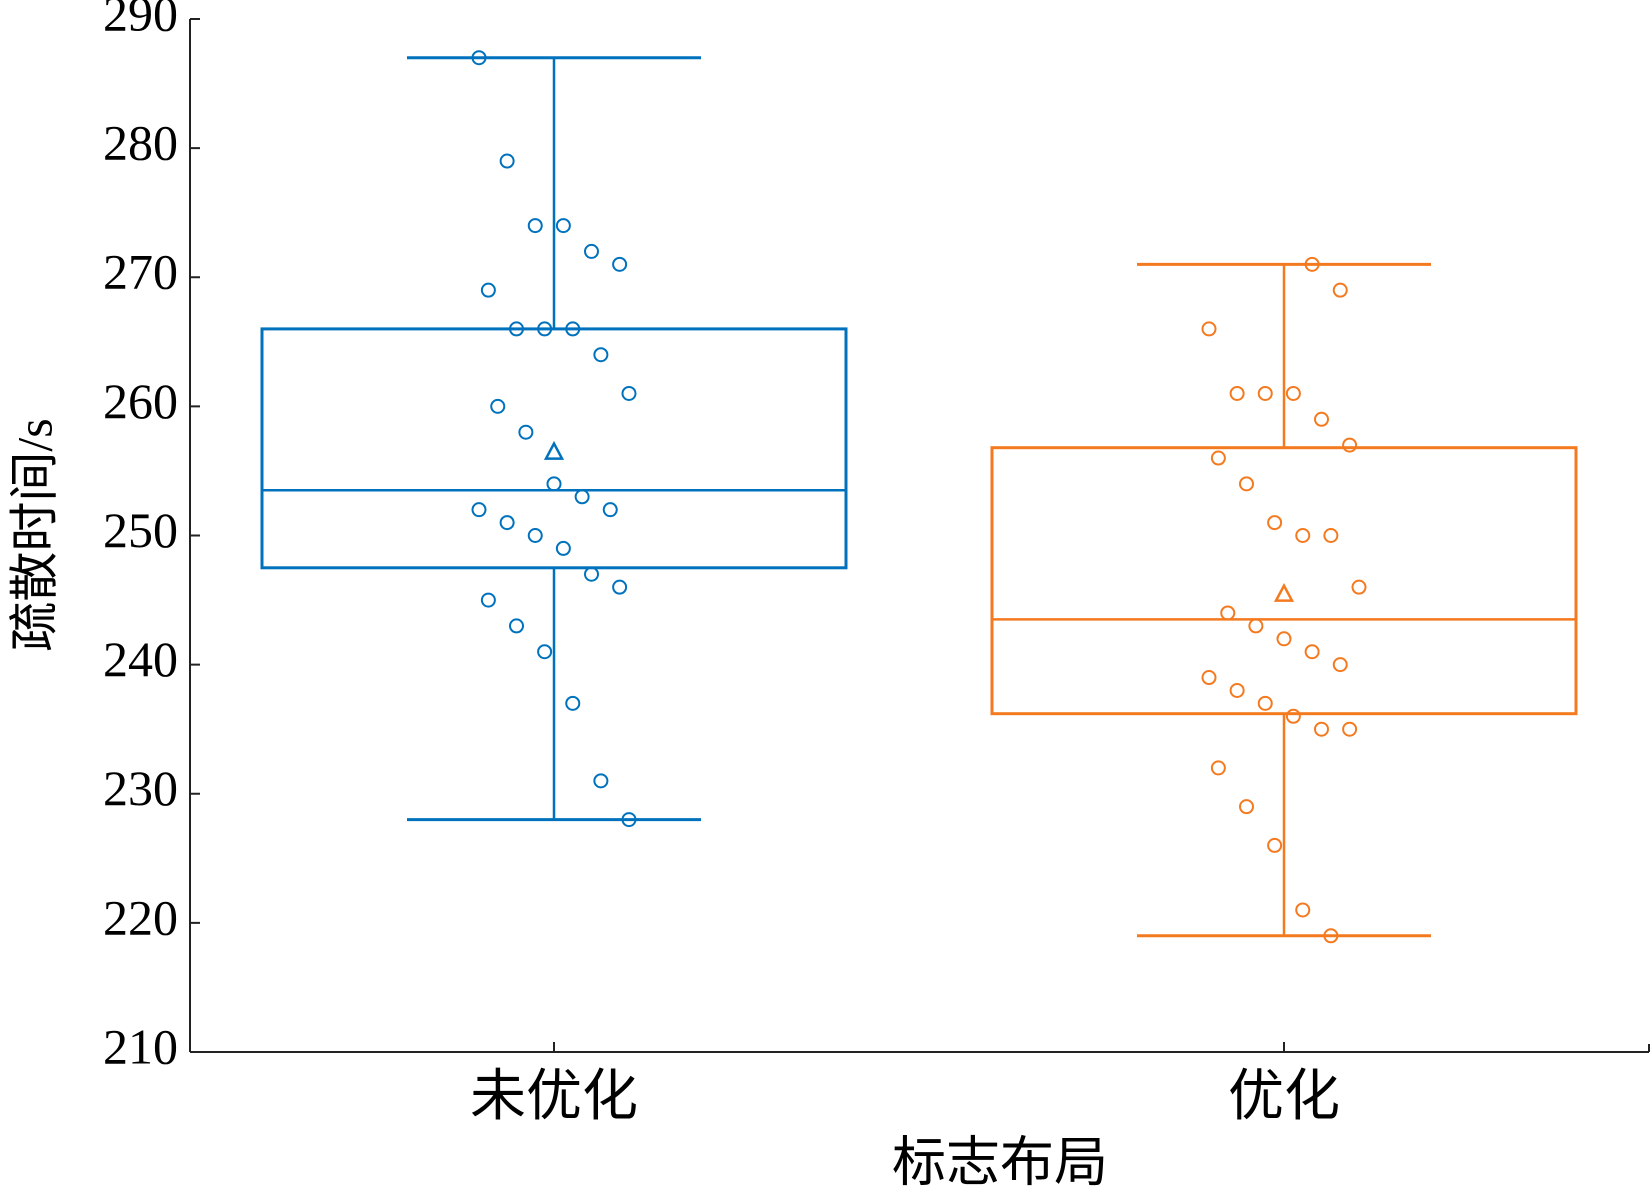 The image size is (1652, 1200). What do you see at coordinates (140, 143) in the screenshot?
I see `y-tick-label: 280` at bounding box center [140, 143].